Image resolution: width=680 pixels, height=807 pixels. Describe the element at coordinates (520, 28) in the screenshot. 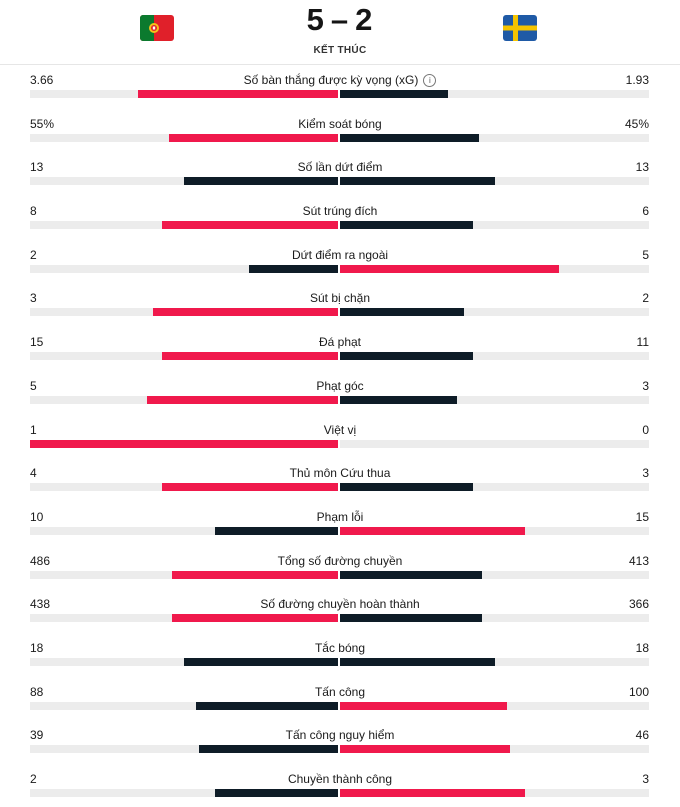

I see `sweden-flag-icon` at that location.